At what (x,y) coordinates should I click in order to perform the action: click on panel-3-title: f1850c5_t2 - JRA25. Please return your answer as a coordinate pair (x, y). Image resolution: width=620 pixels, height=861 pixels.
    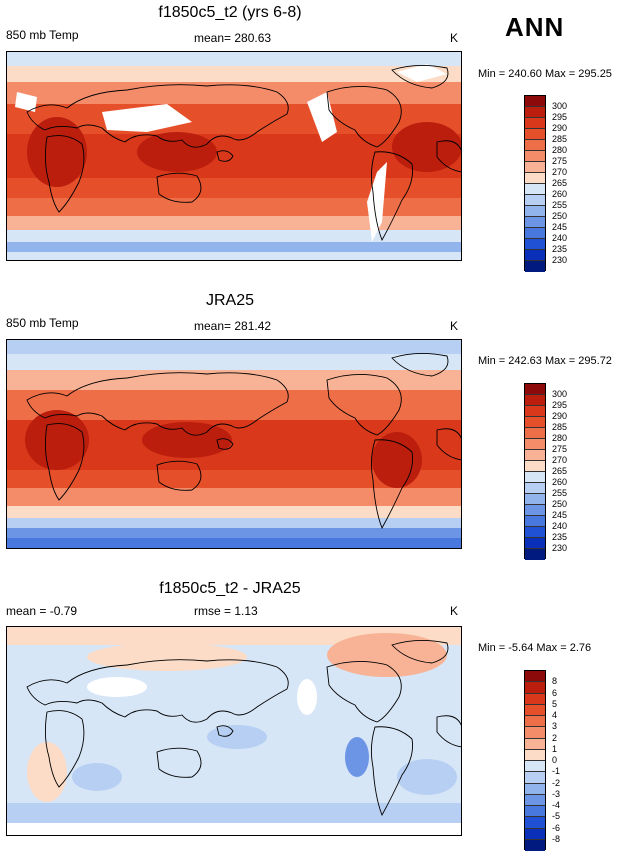
    Looking at the image, I should click on (230, 588).